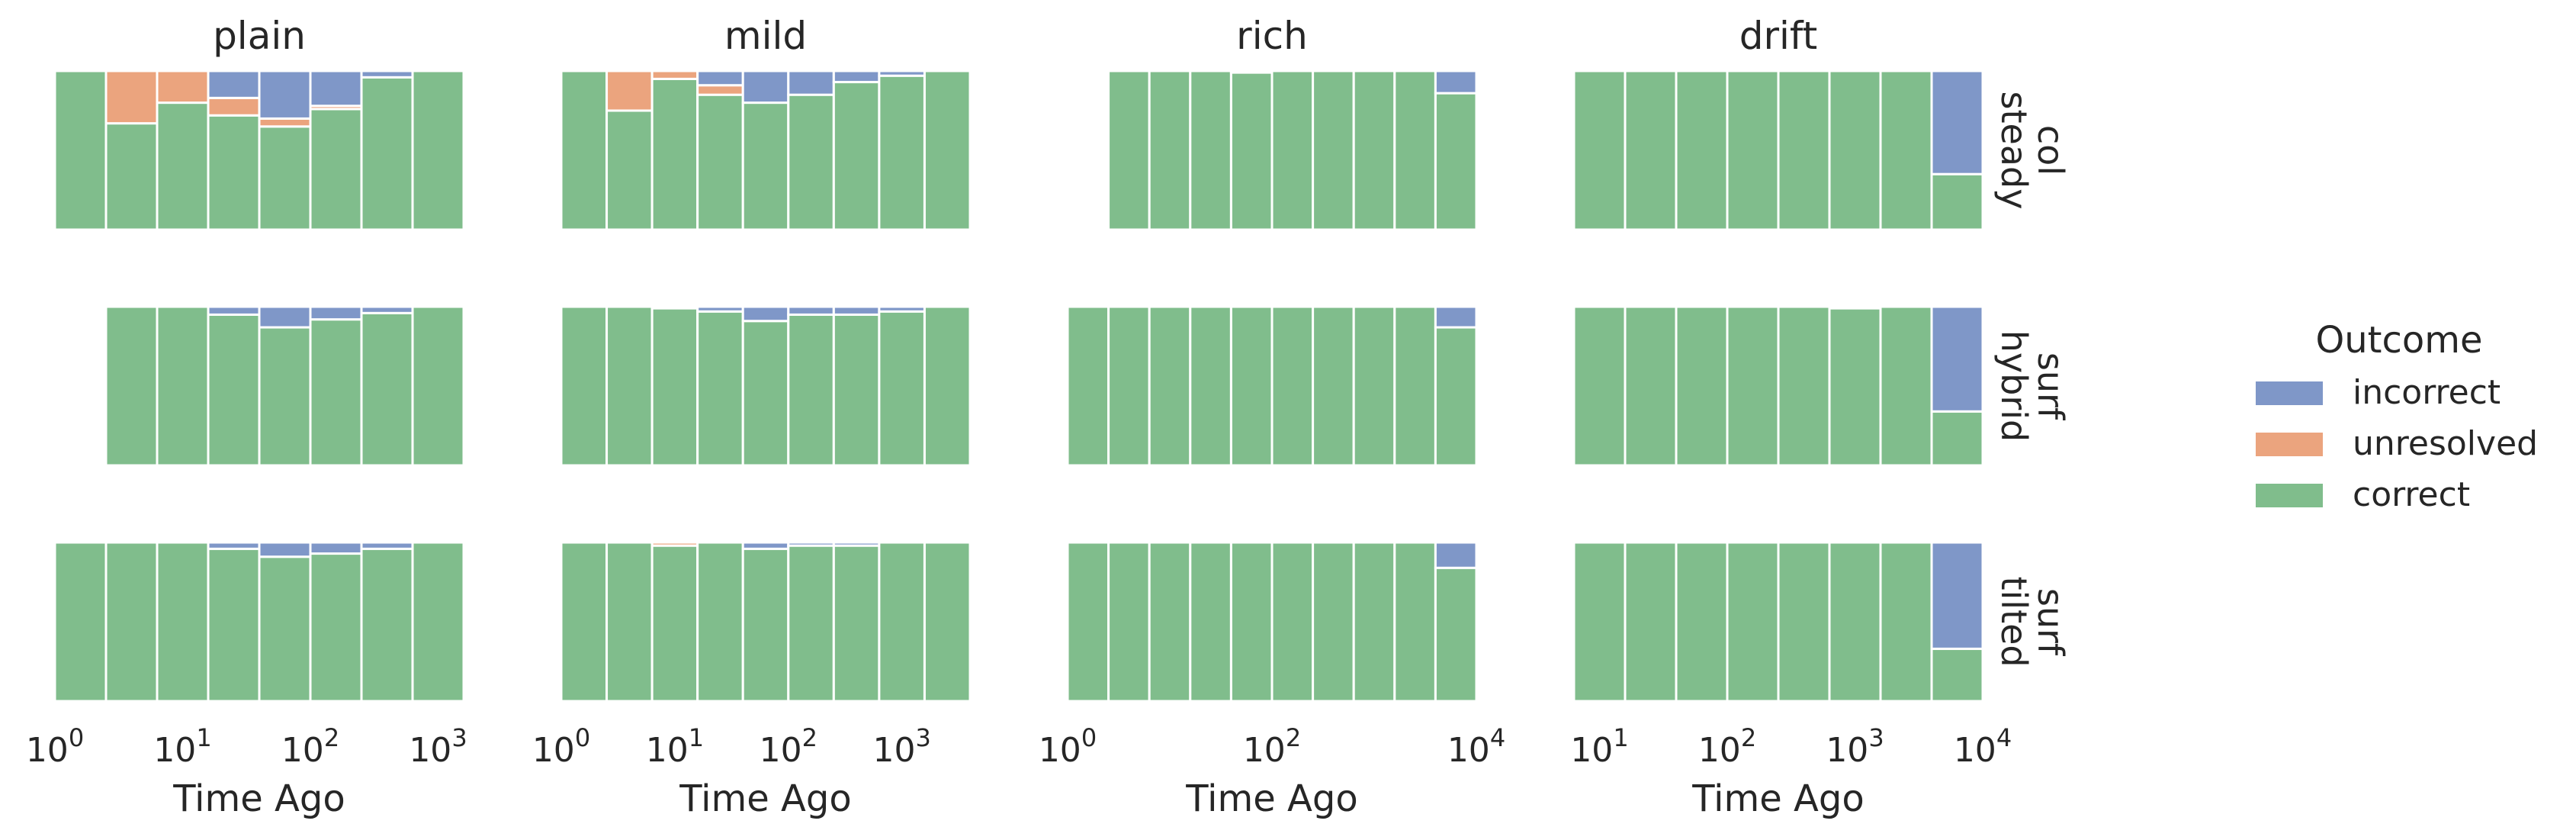  I want to click on row-title-line: tilted, so click(2014, 621).